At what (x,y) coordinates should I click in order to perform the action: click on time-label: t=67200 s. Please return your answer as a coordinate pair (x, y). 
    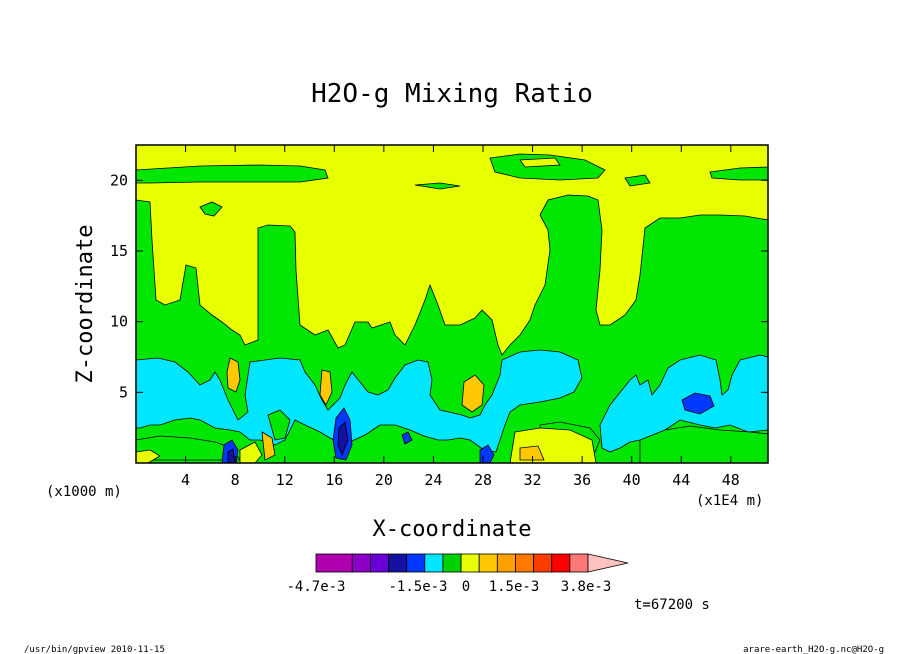
    Looking at the image, I should click on (672, 605).